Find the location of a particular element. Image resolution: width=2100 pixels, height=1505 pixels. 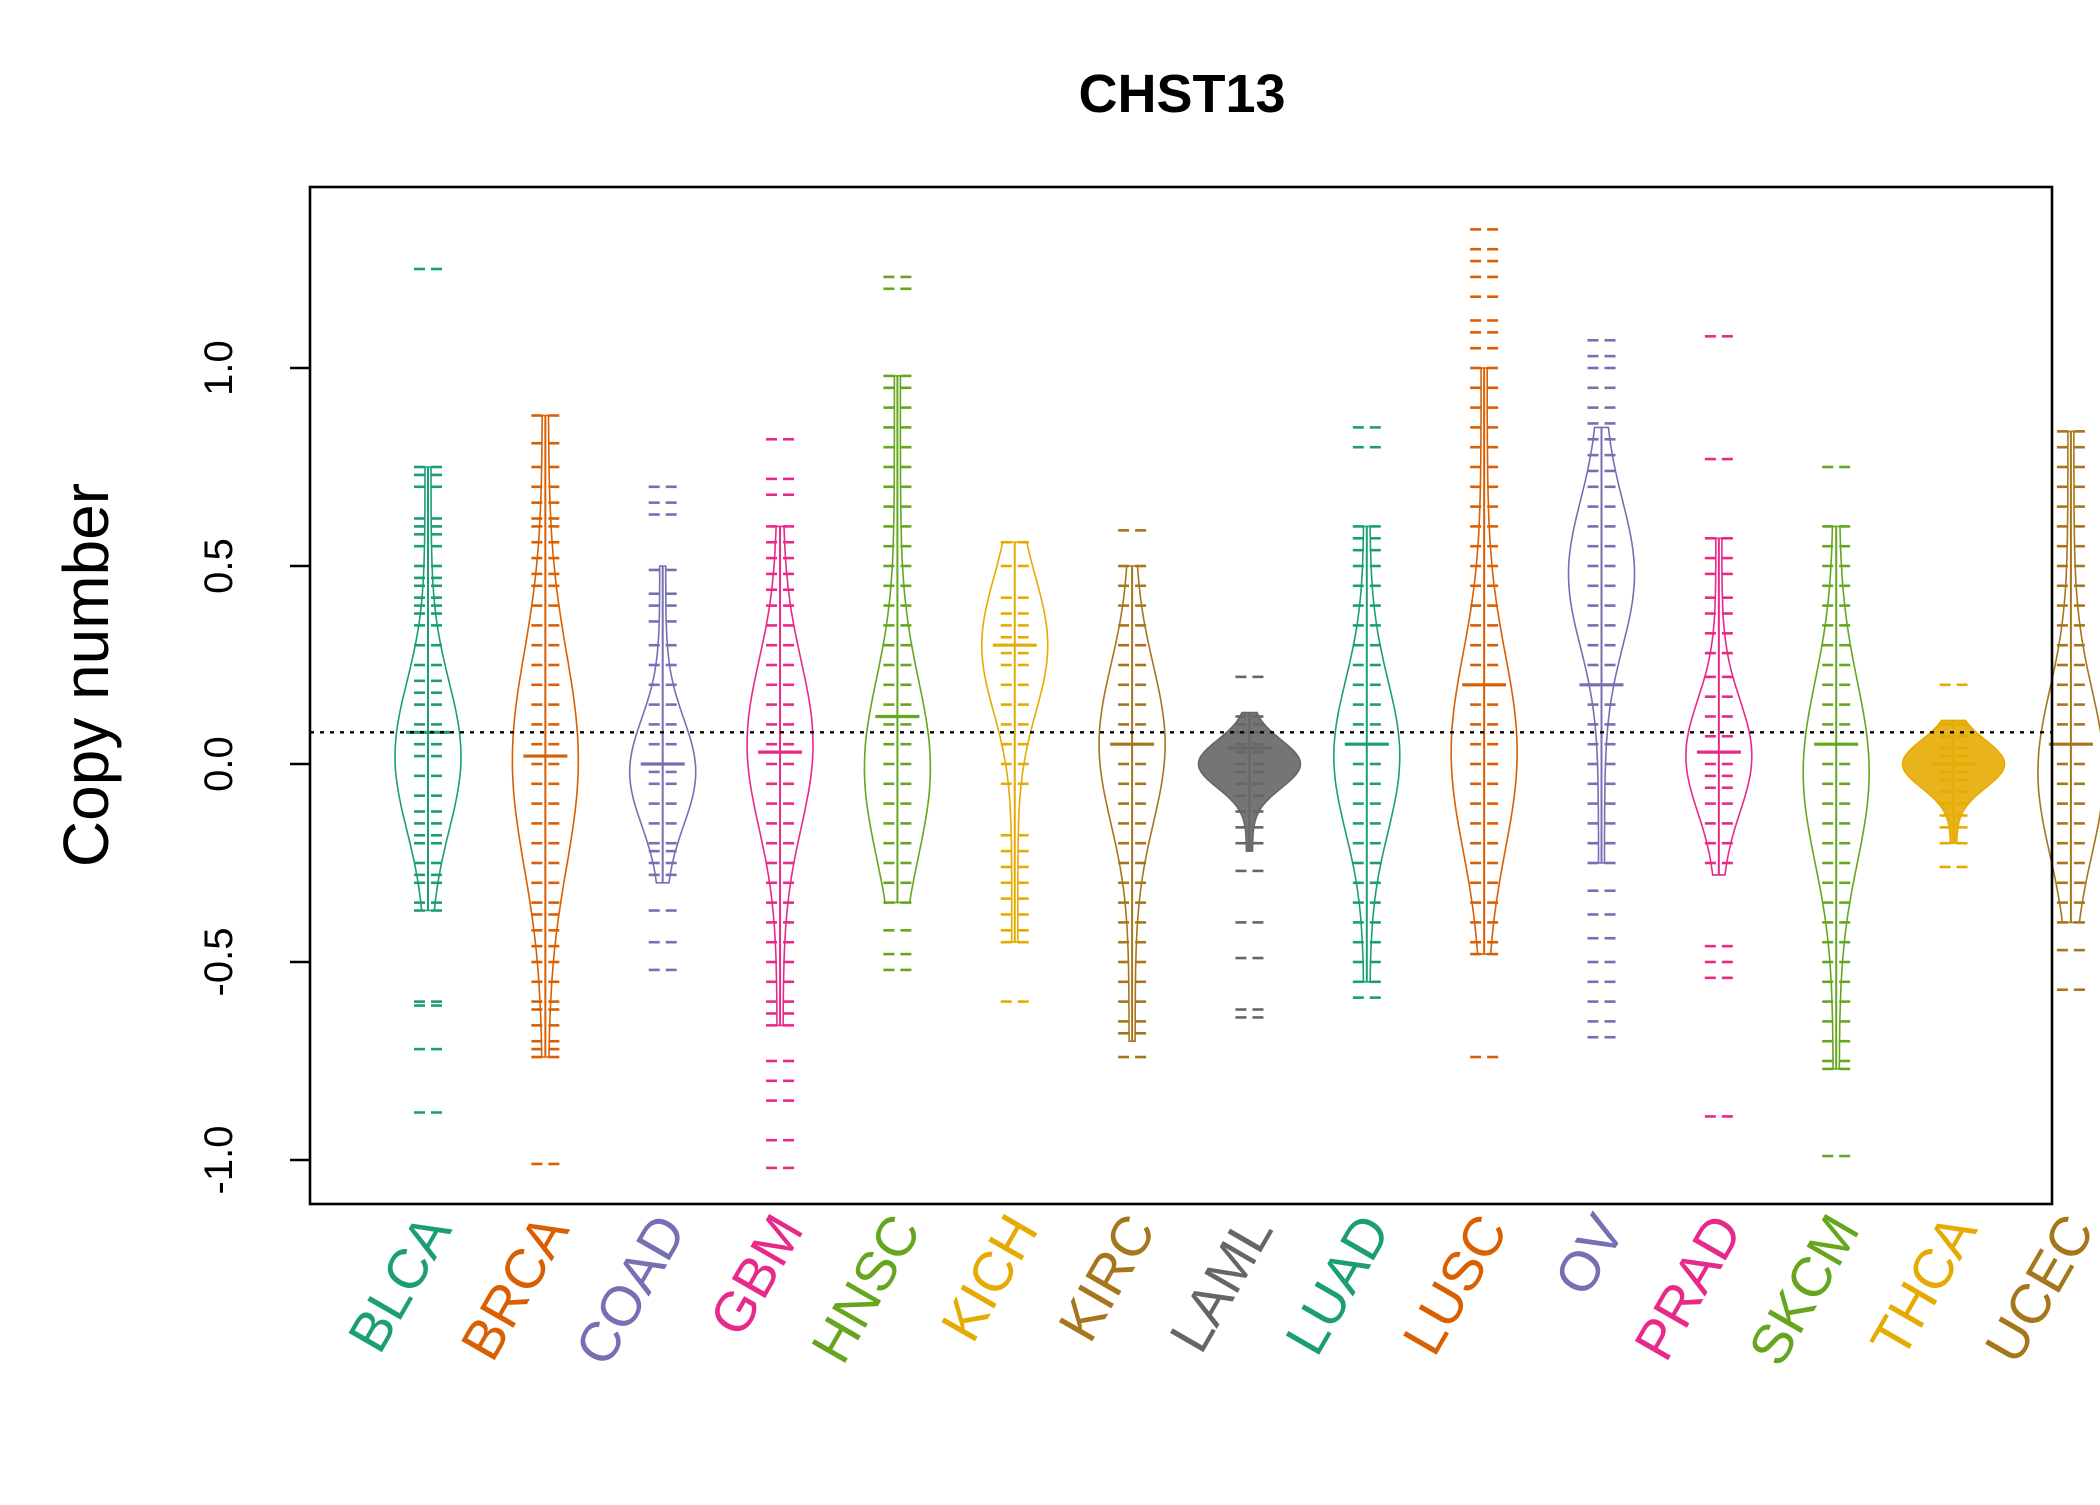

x-tick-label: BLCA is located at coordinates (399, 1282).